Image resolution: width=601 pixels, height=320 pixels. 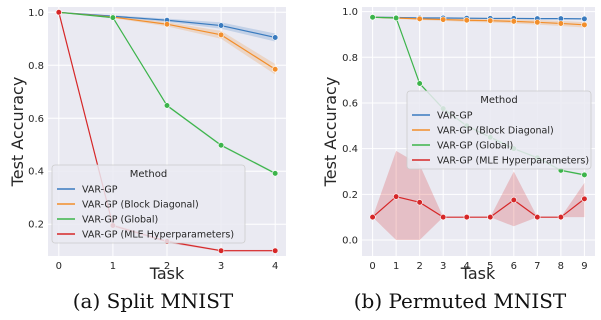 I want to click on x-tick-label: 6, so click(x=514, y=266).